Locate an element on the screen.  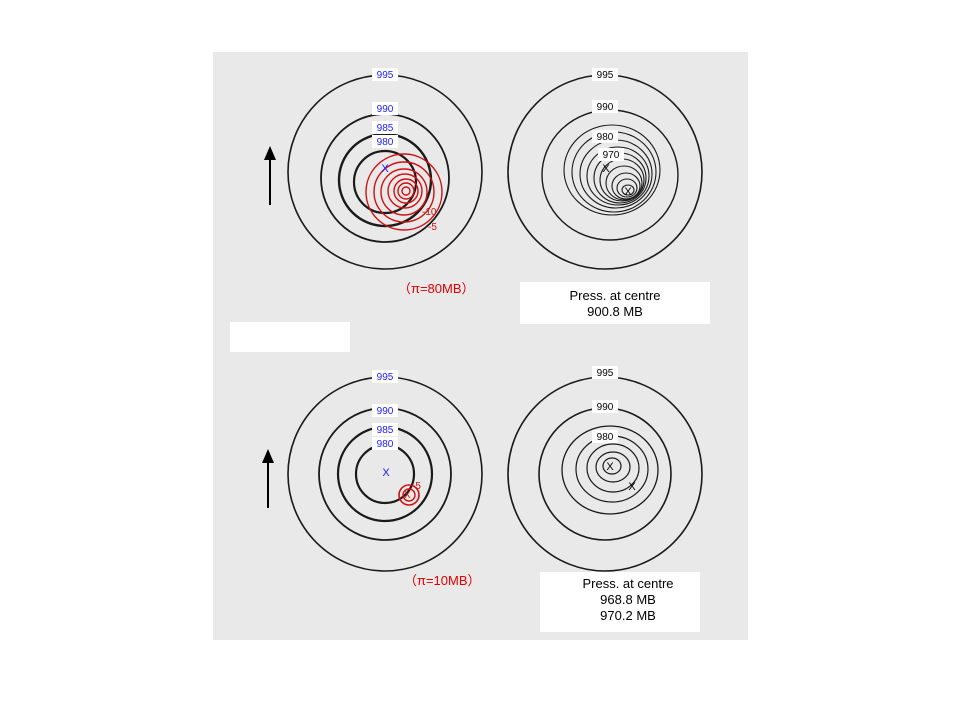
caption-value: 968.8 MB is located at coordinates (628, 599).